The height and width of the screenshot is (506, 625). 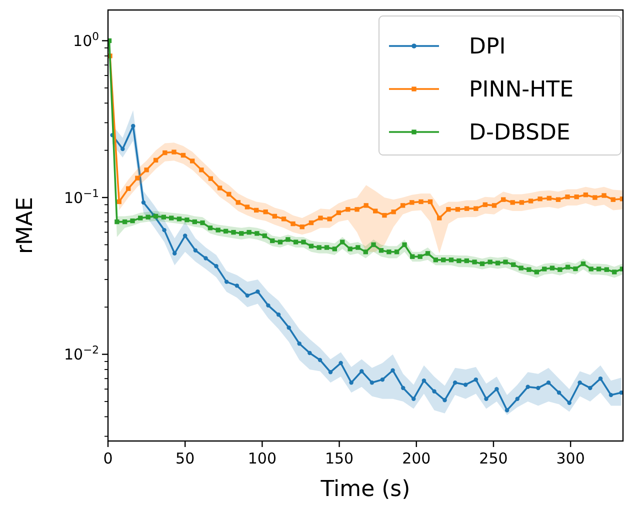 What do you see at coordinates (81, 196) in the screenshot?
I see `y-tick-label: 10$^{−1}$` at bounding box center [81, 196].